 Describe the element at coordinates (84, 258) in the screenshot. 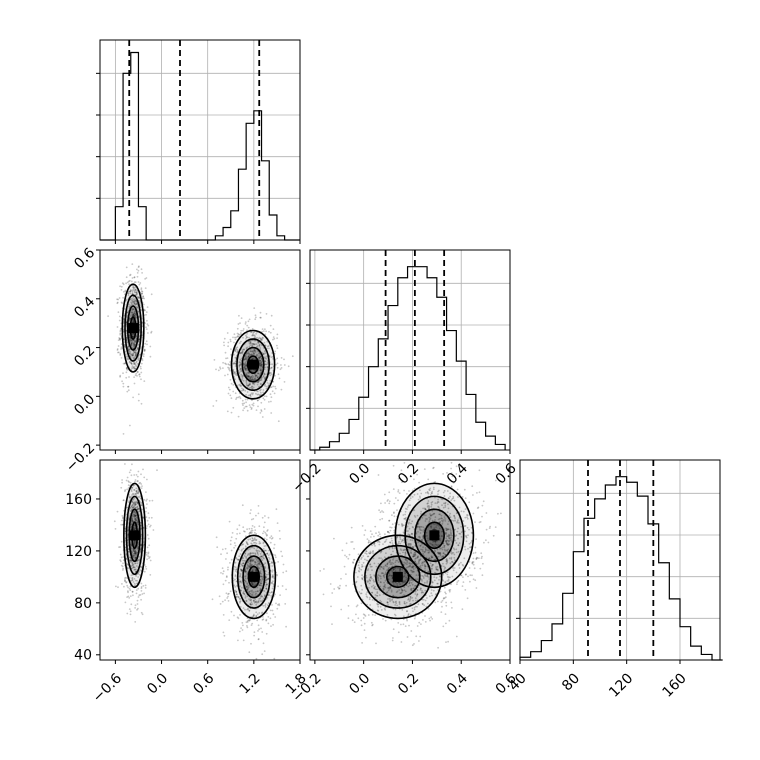

I see `y-tick-label: 0.6` at that location.